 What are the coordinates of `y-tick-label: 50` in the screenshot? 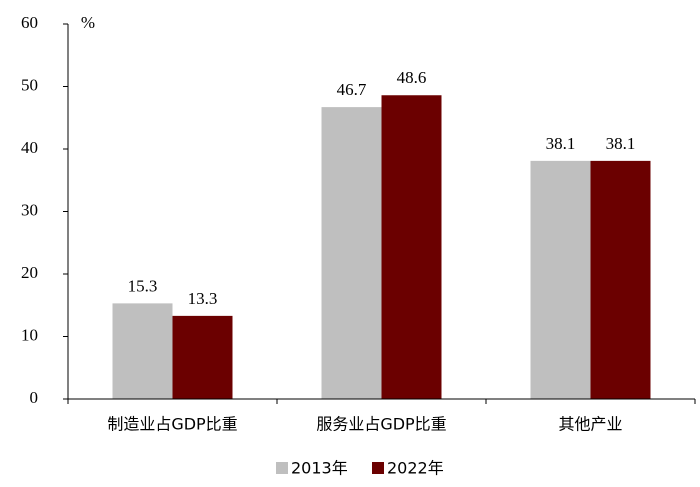 It's located at (29, 84).